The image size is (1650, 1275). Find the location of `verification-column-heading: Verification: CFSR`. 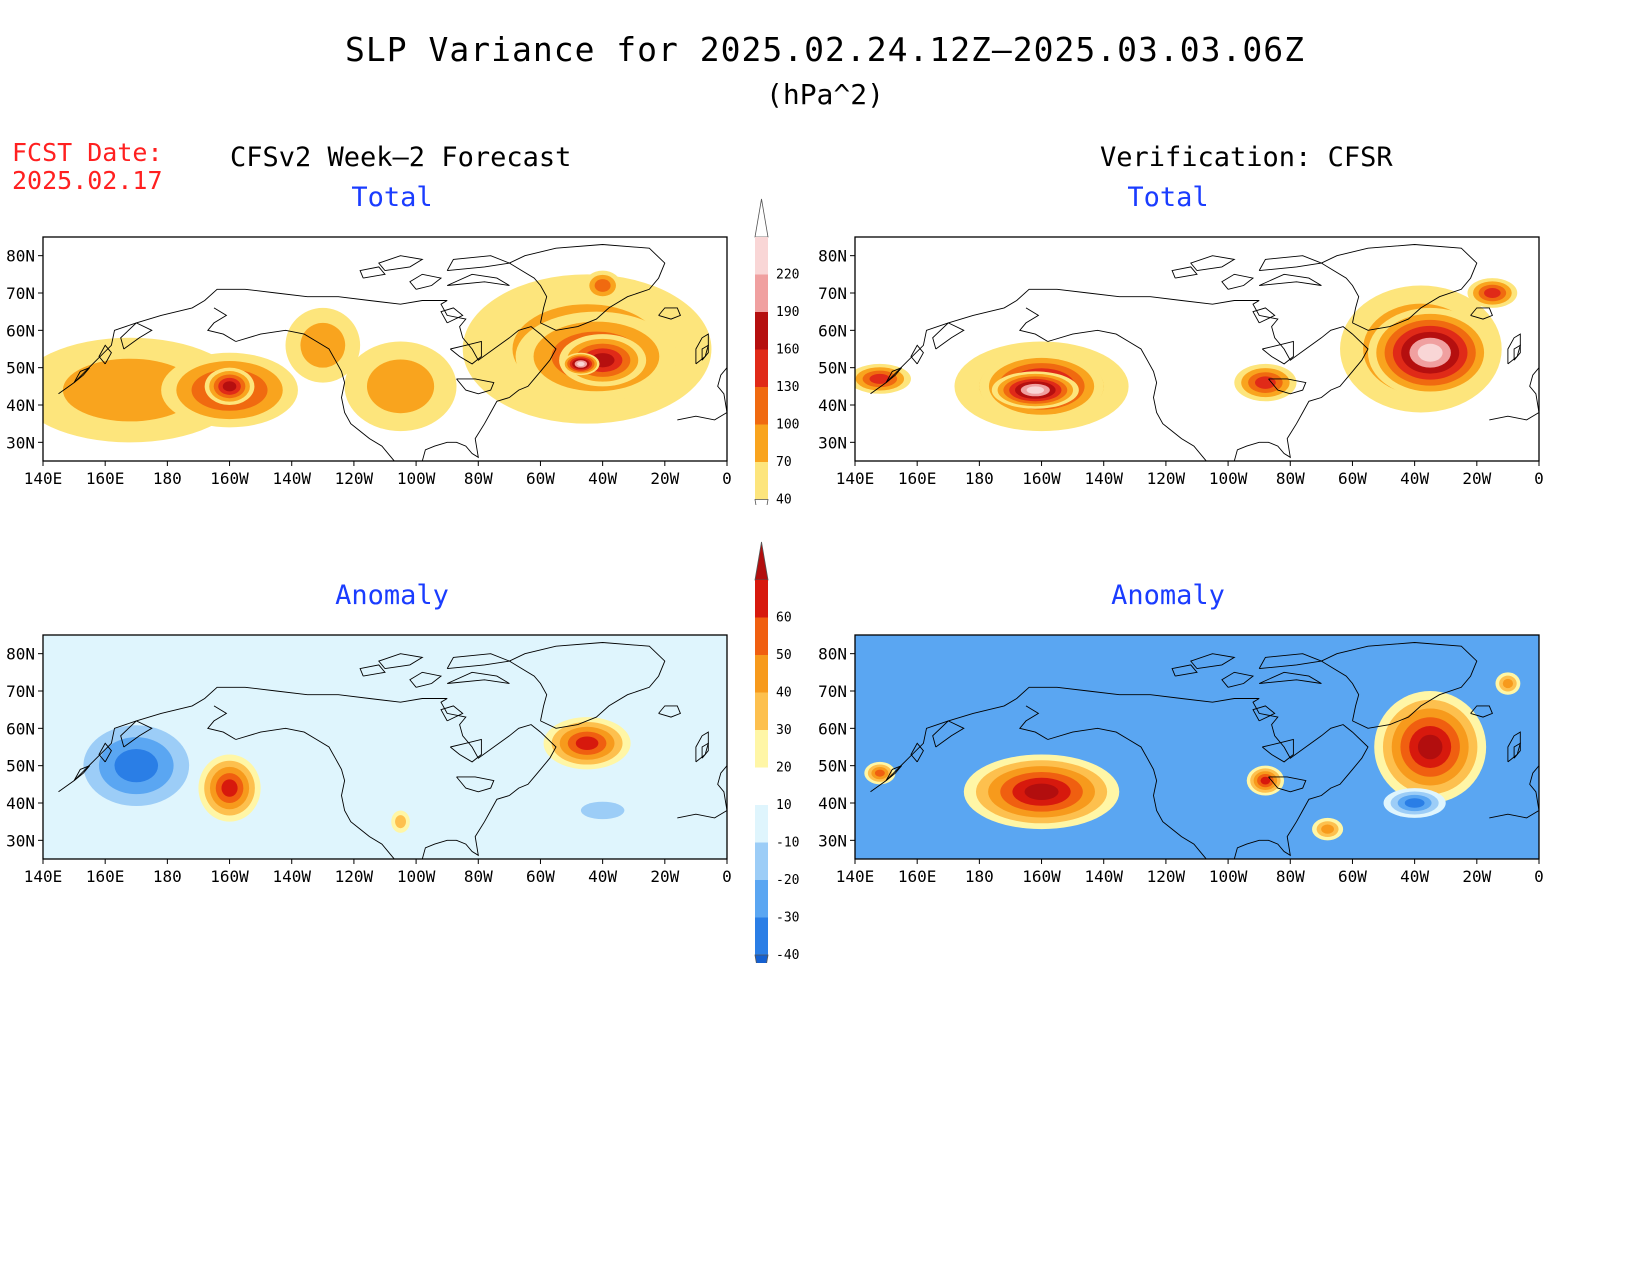

verification-column-heading: Verification: CFSR is located at coordinates (1246, 157).